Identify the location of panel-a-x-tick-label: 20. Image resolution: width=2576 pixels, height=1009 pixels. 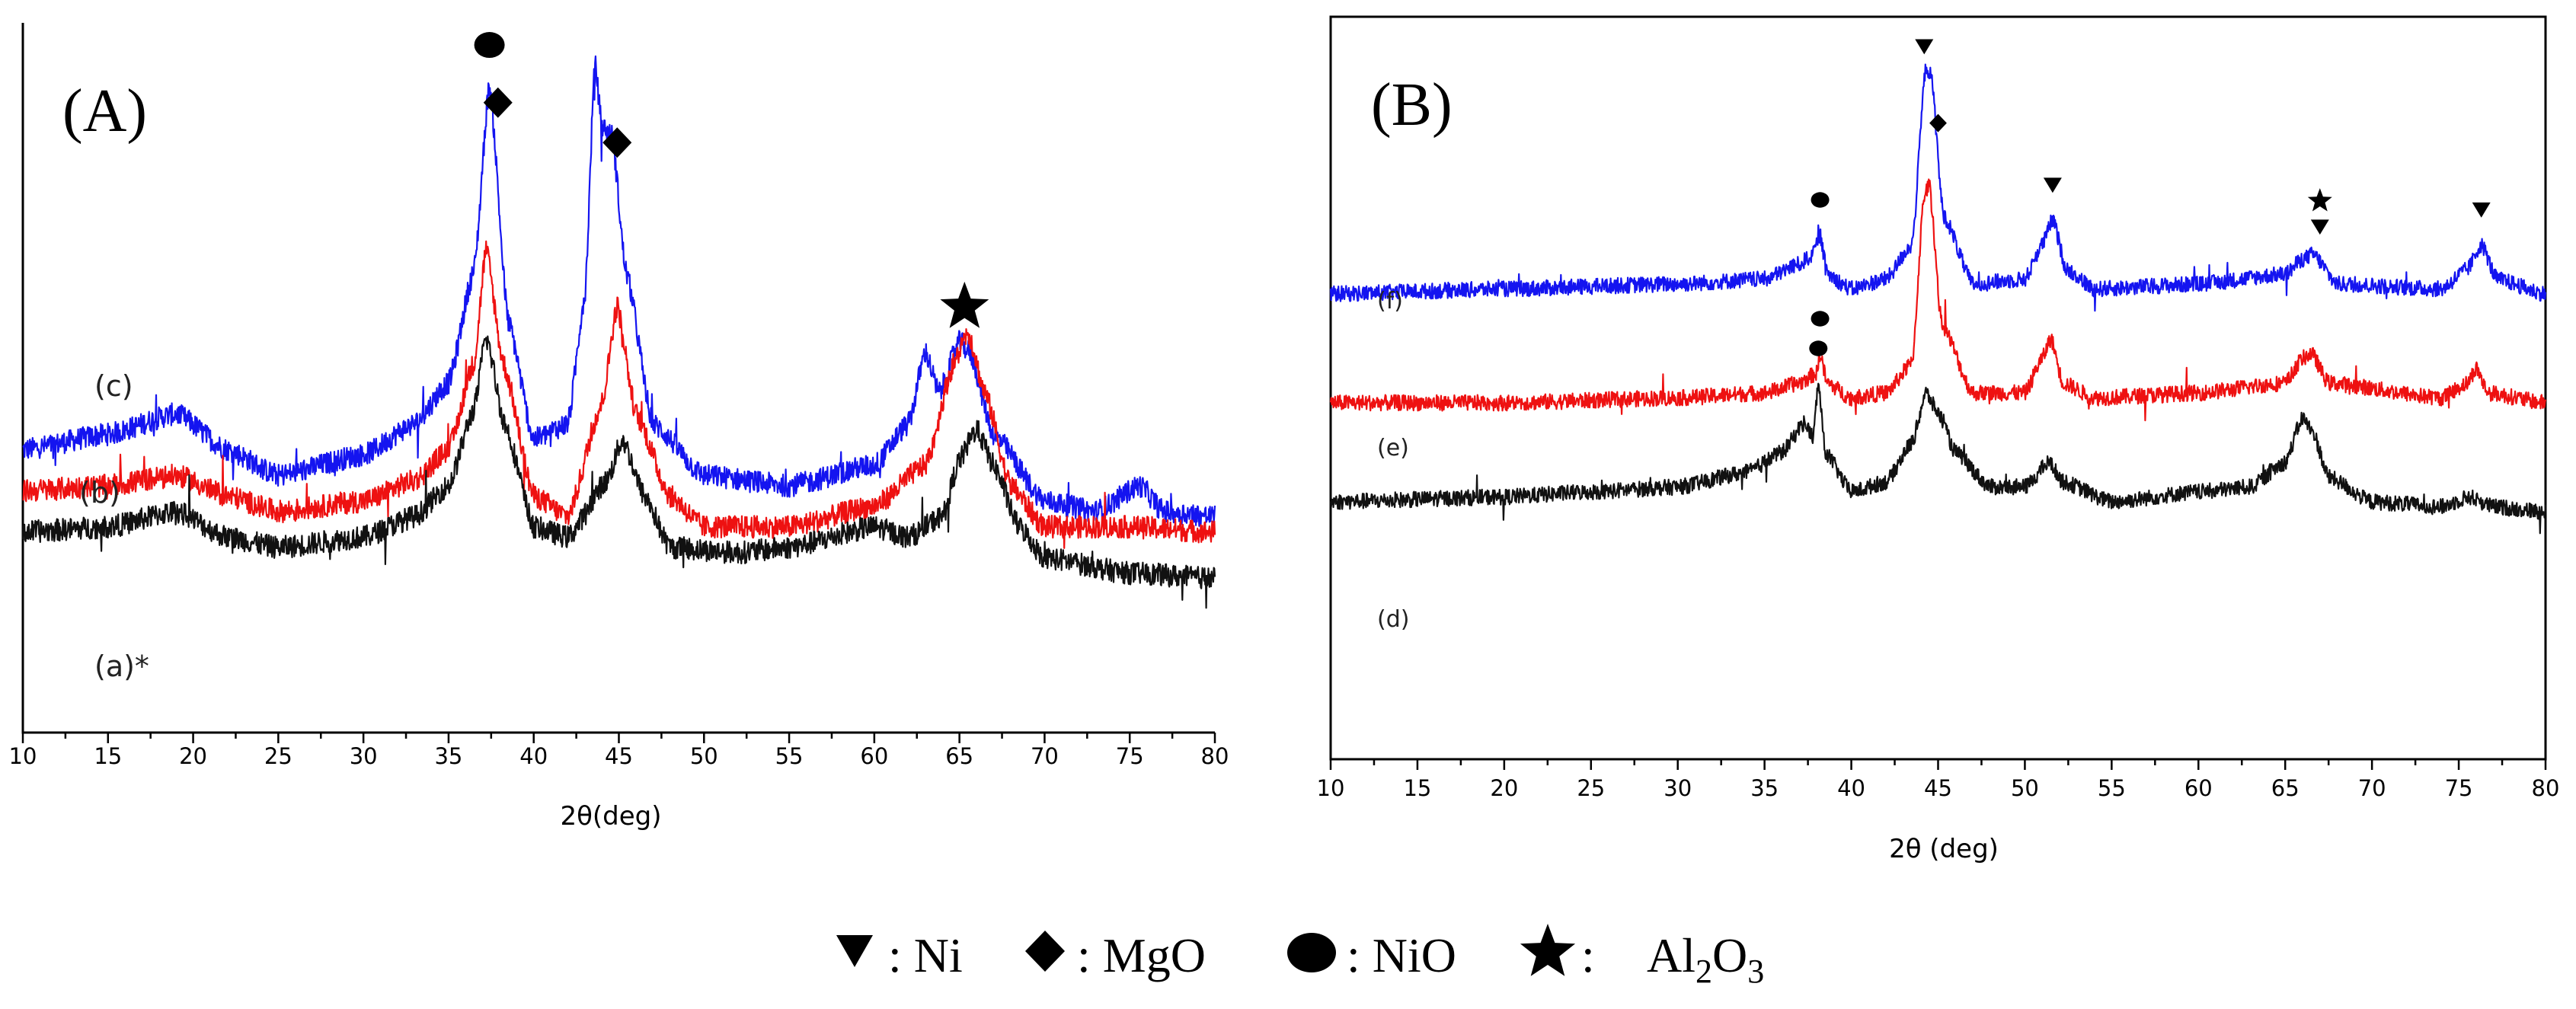
(193, 756).